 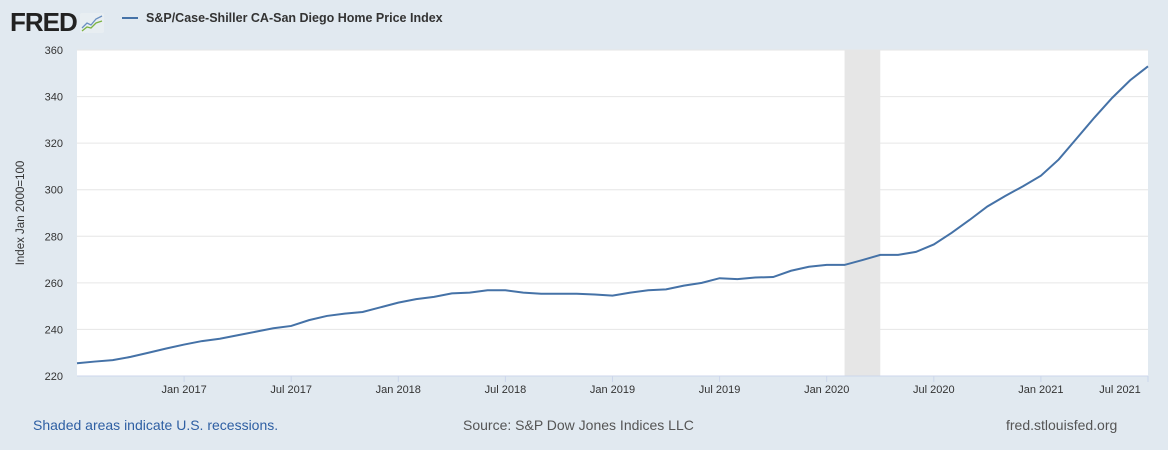 I want to click on chart-line-icon, so click(x=91, y=22).